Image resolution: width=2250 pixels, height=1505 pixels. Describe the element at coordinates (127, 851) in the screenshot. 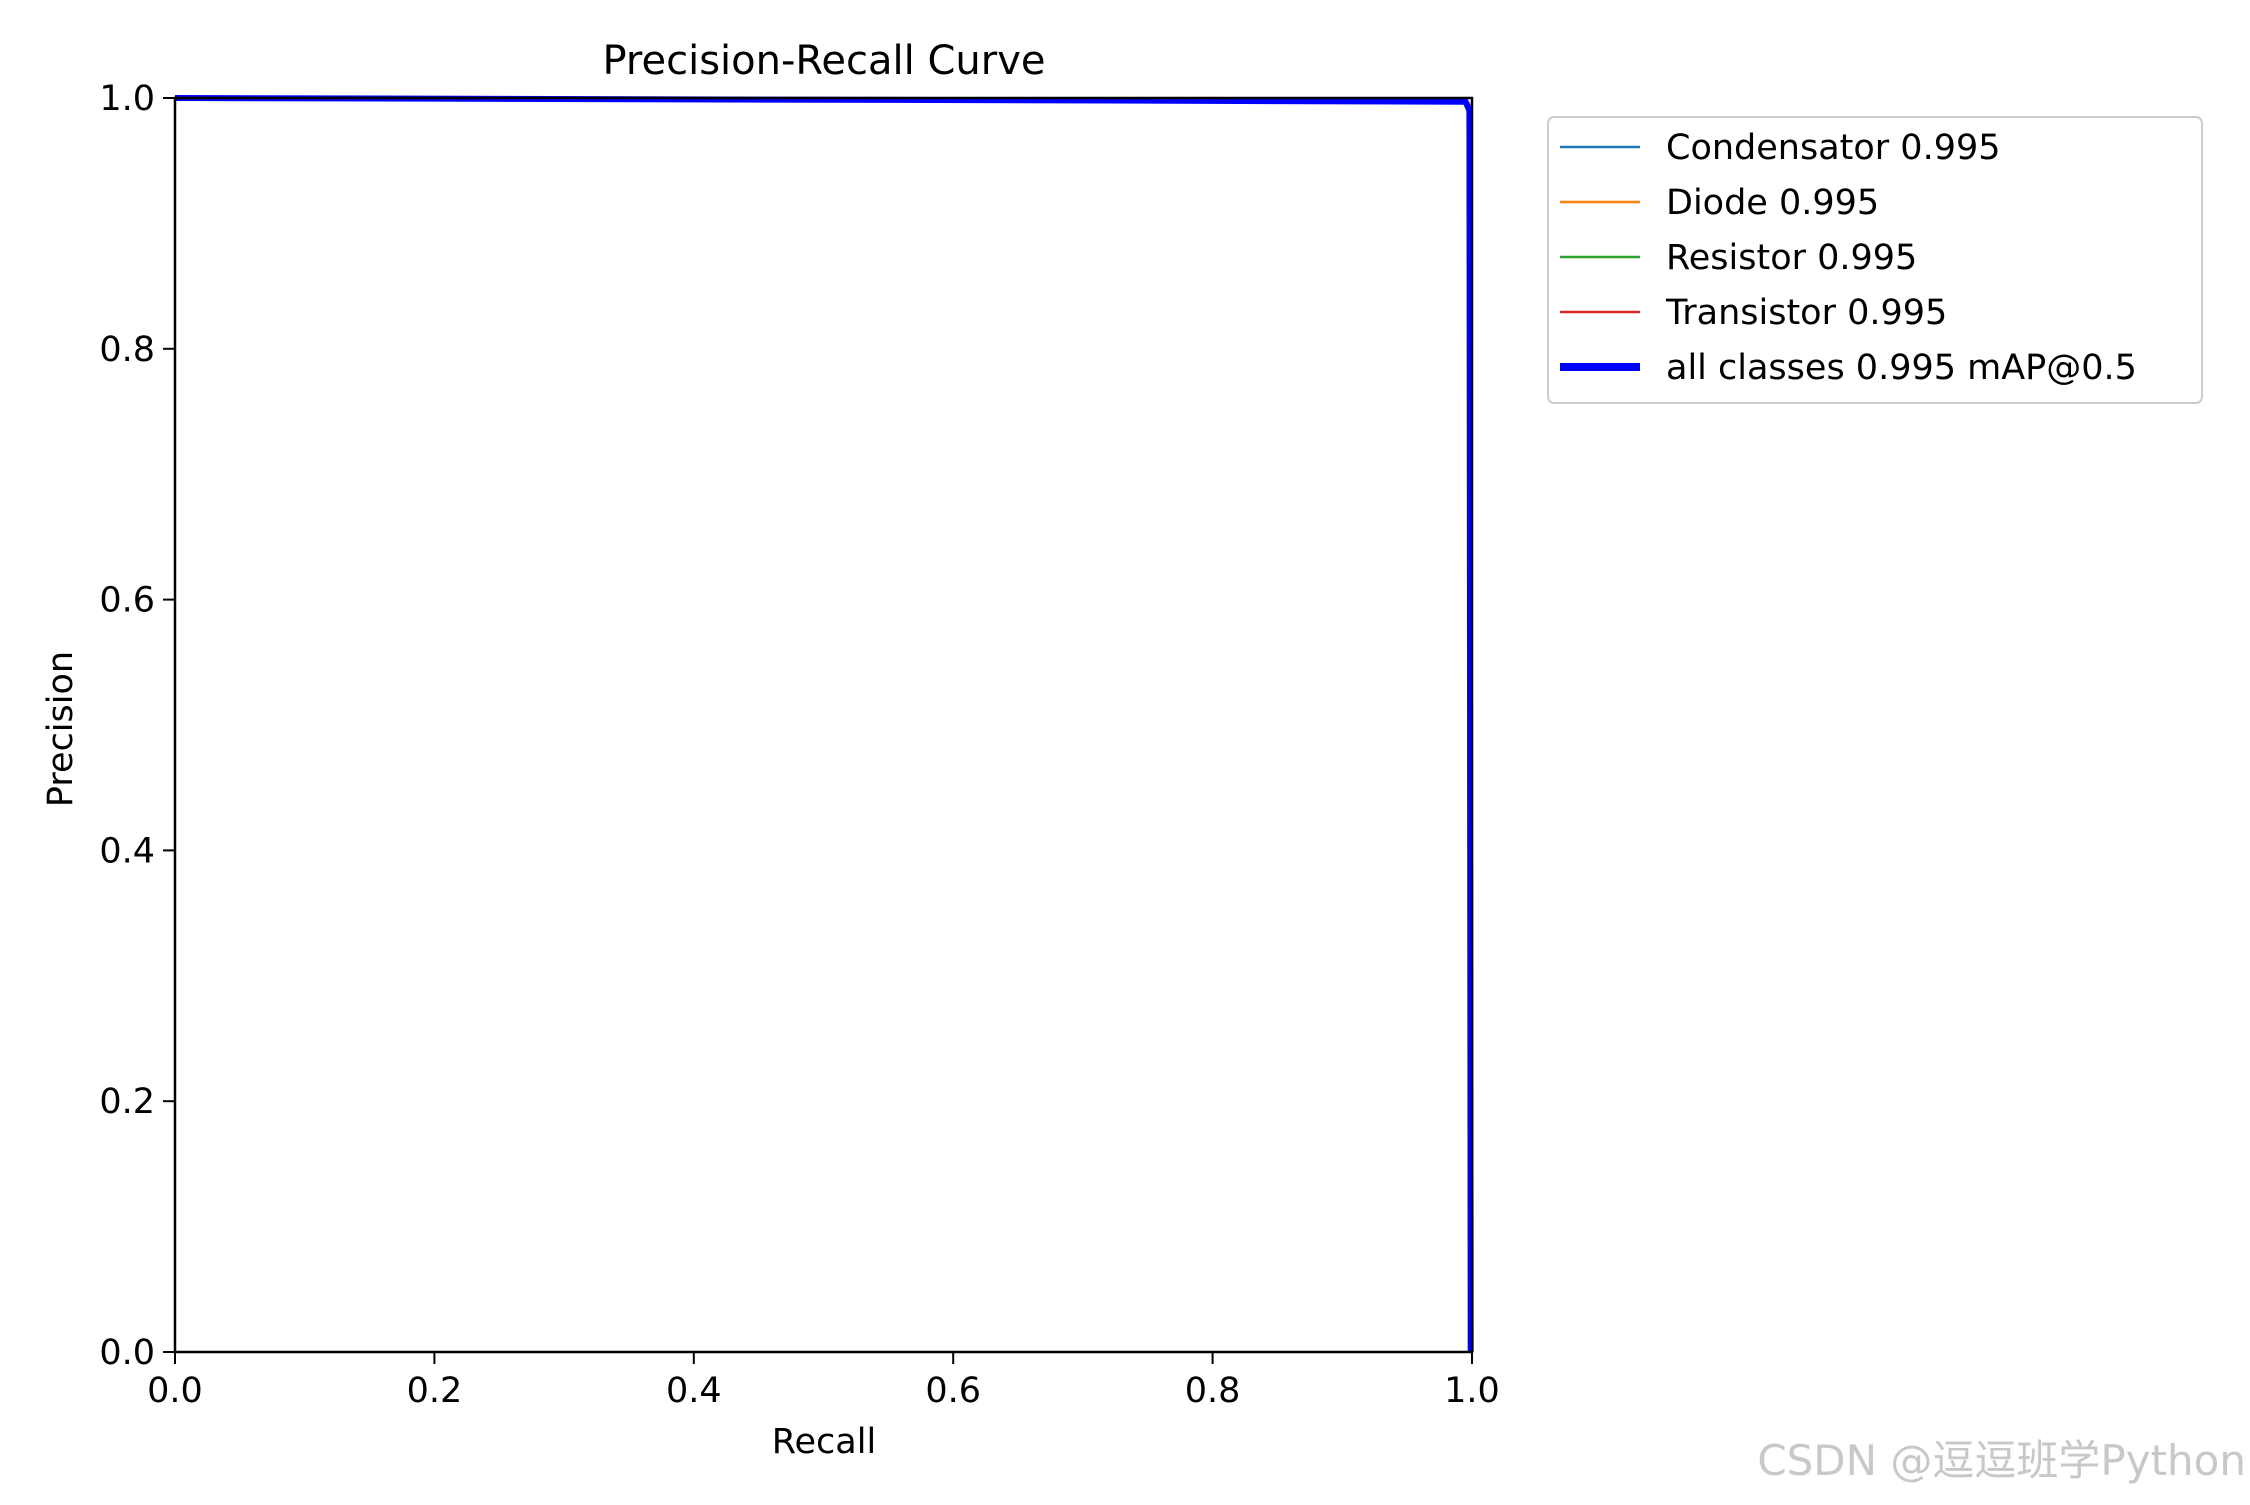

I see `y-tick-label: 0.4` at that location.